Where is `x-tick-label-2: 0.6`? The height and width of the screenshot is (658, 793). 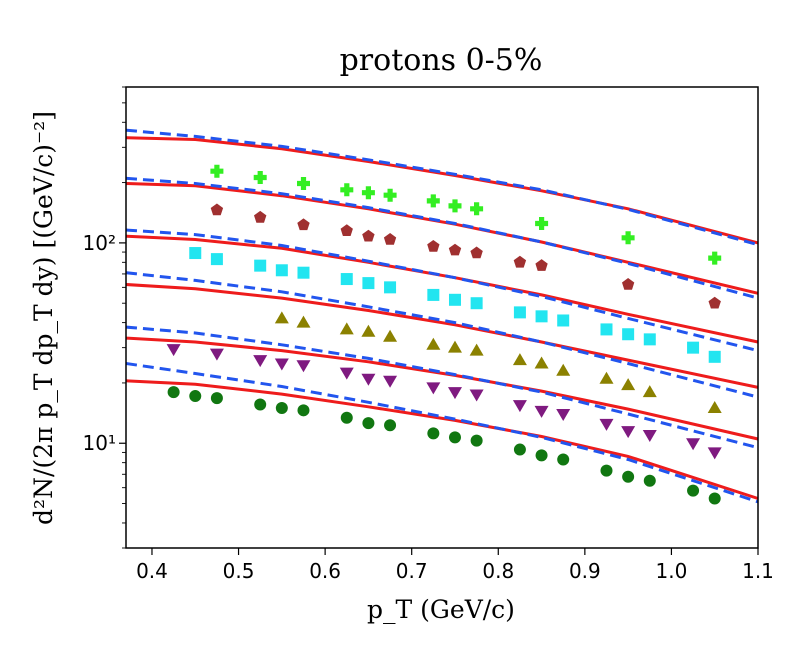
x-tick-label-2: 0.6 is located at coordinates (325, 571).